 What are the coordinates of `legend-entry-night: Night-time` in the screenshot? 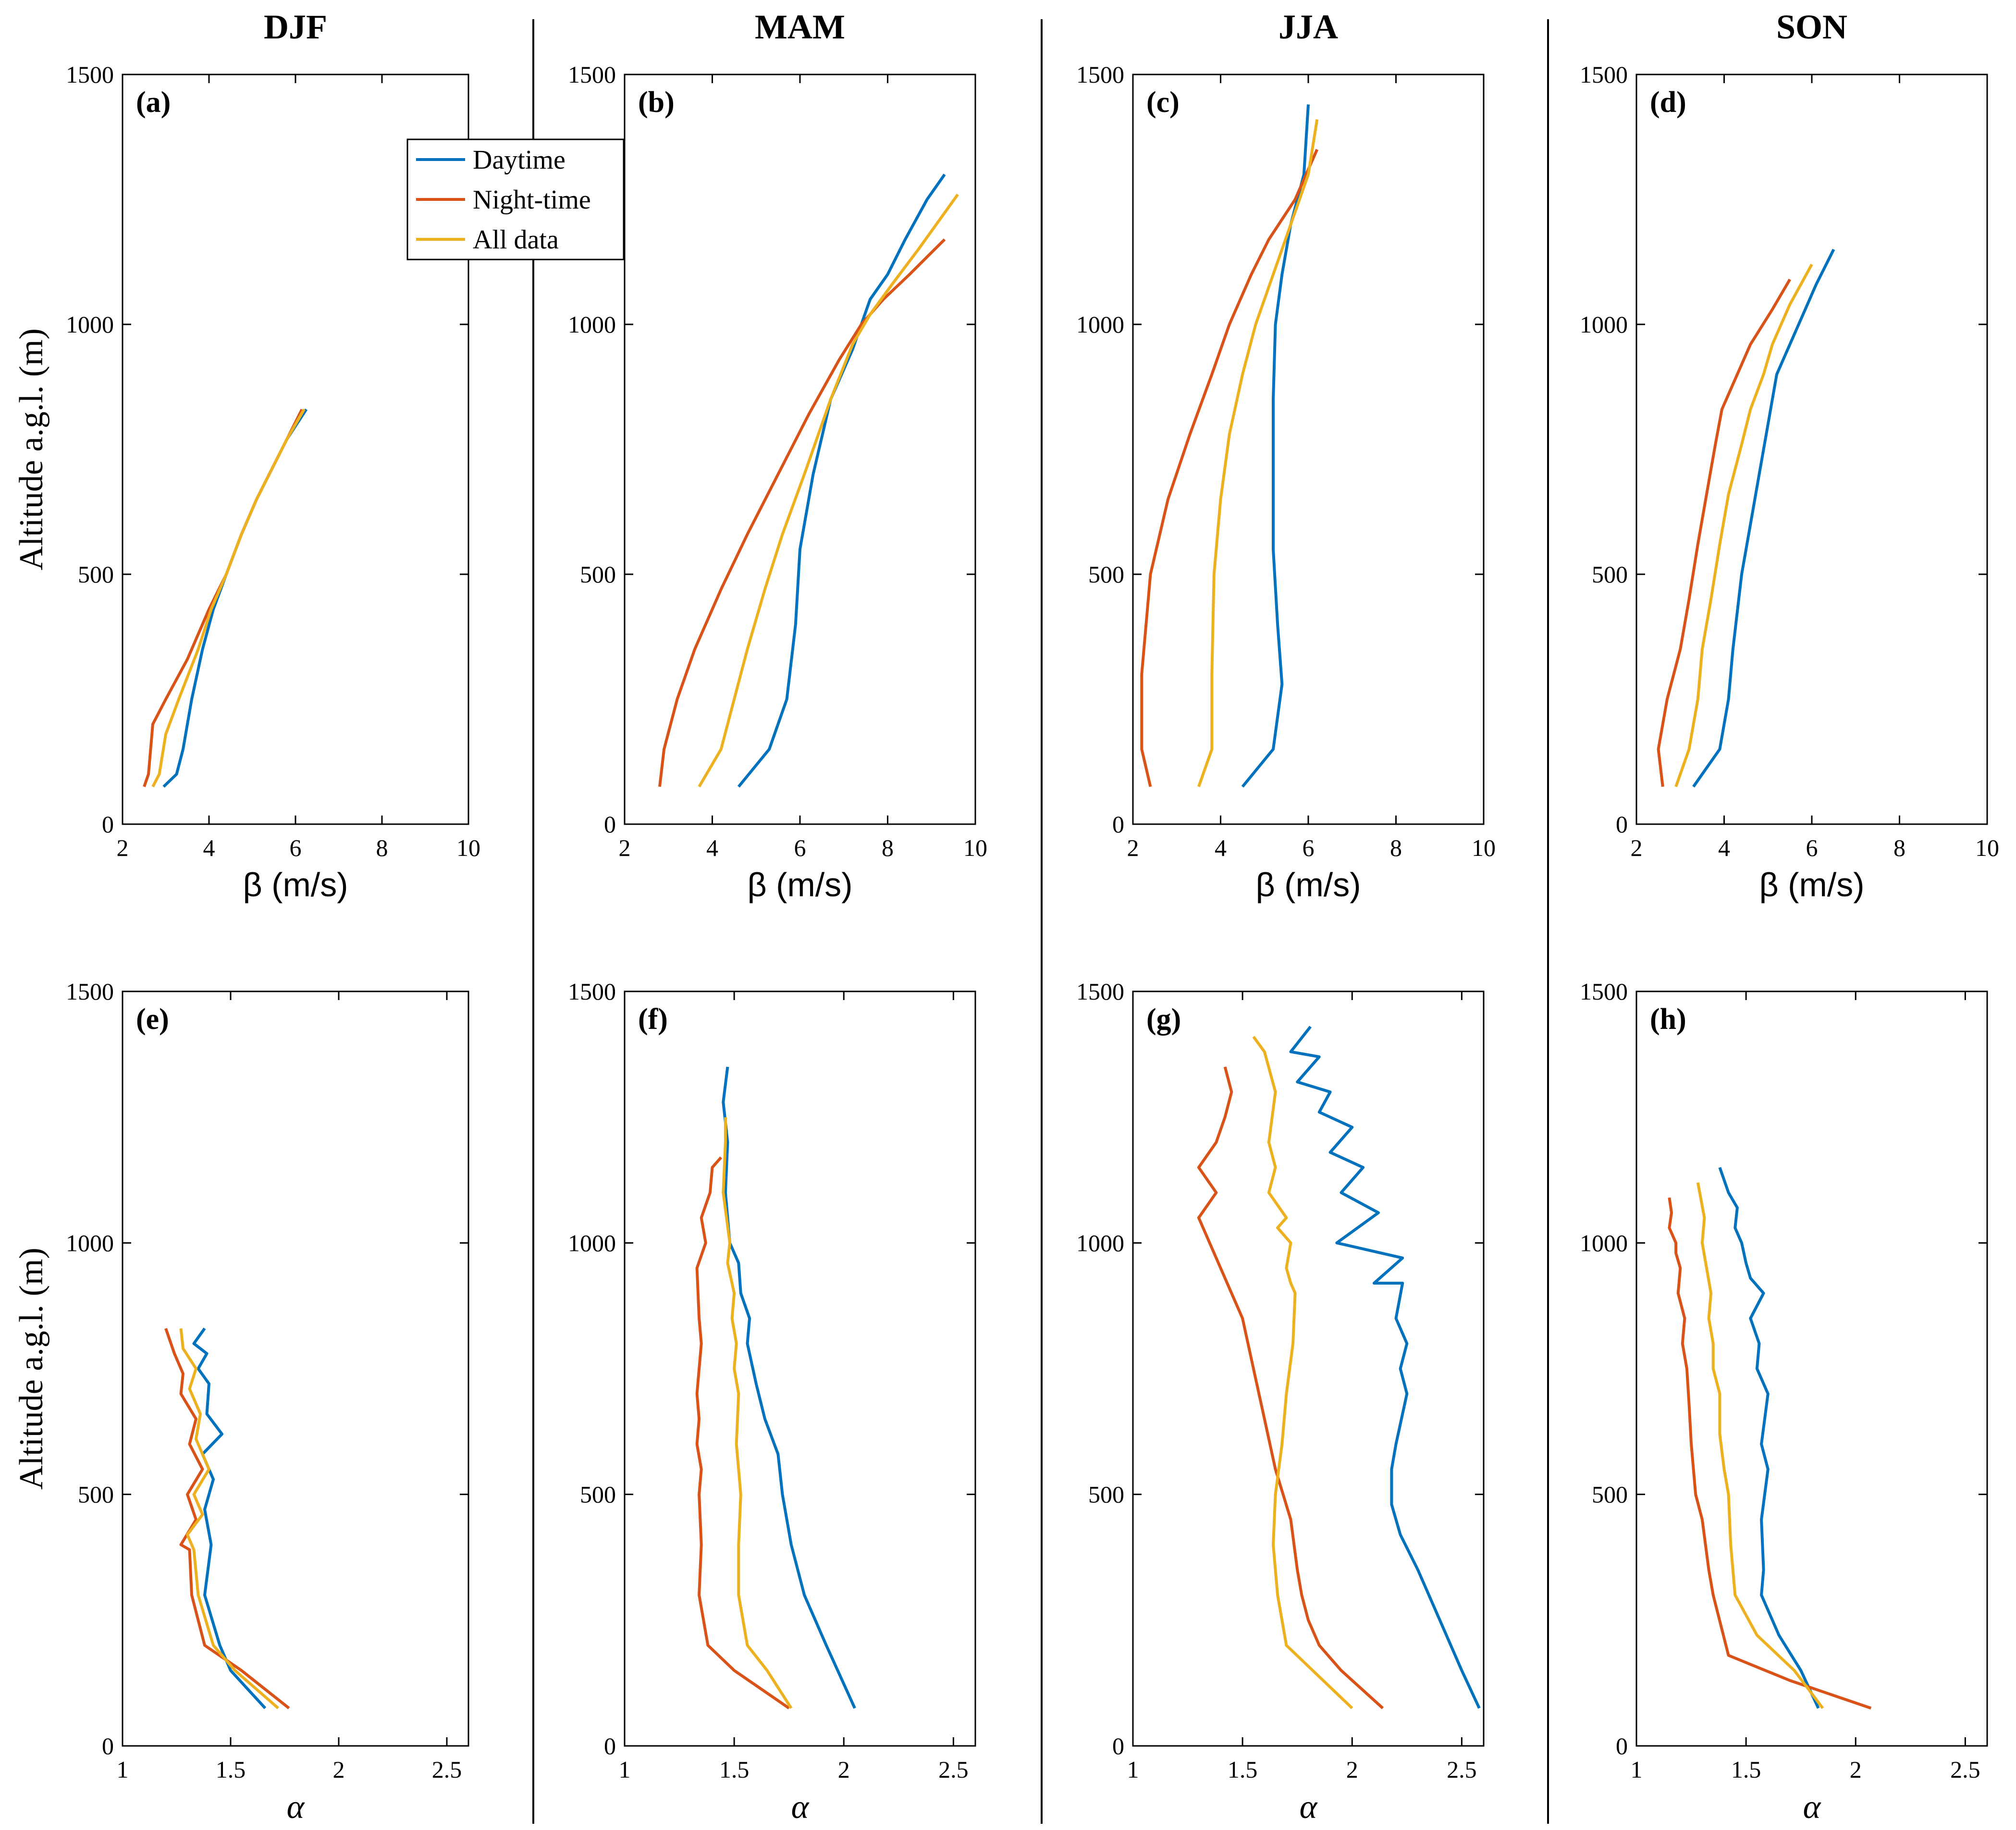 It's located at (532, 200).